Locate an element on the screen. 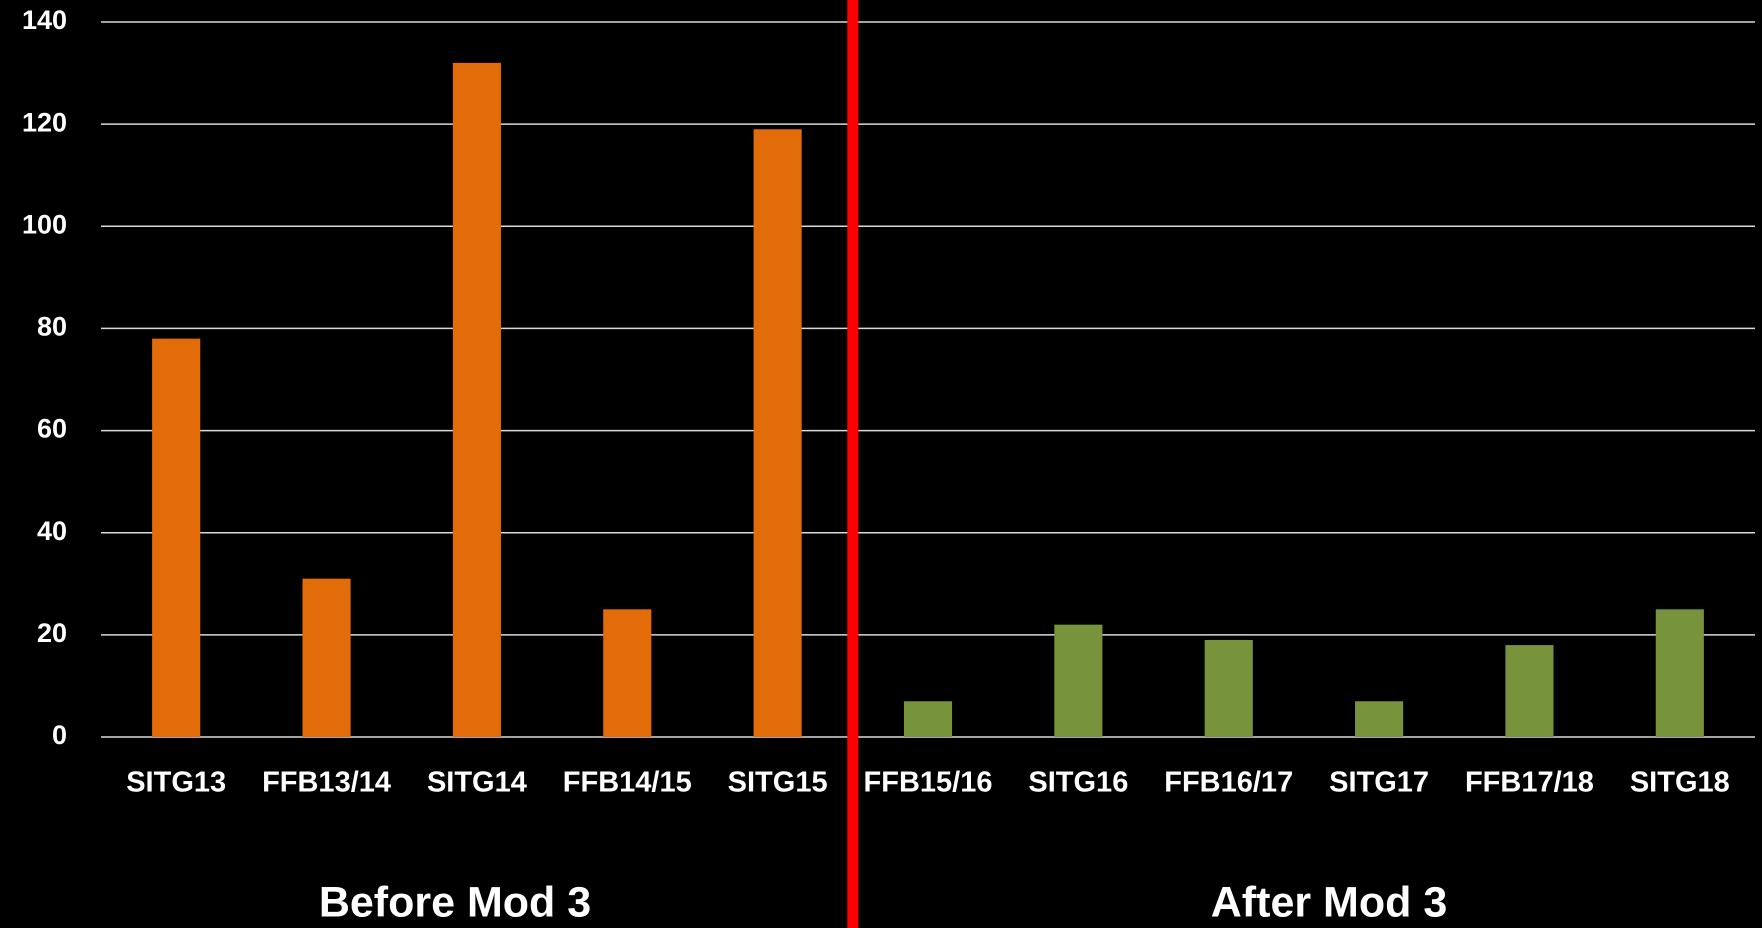 This screenshot has width=1762, height=928. x-tick-label: SITG15 is located at coordinates (778, 783).